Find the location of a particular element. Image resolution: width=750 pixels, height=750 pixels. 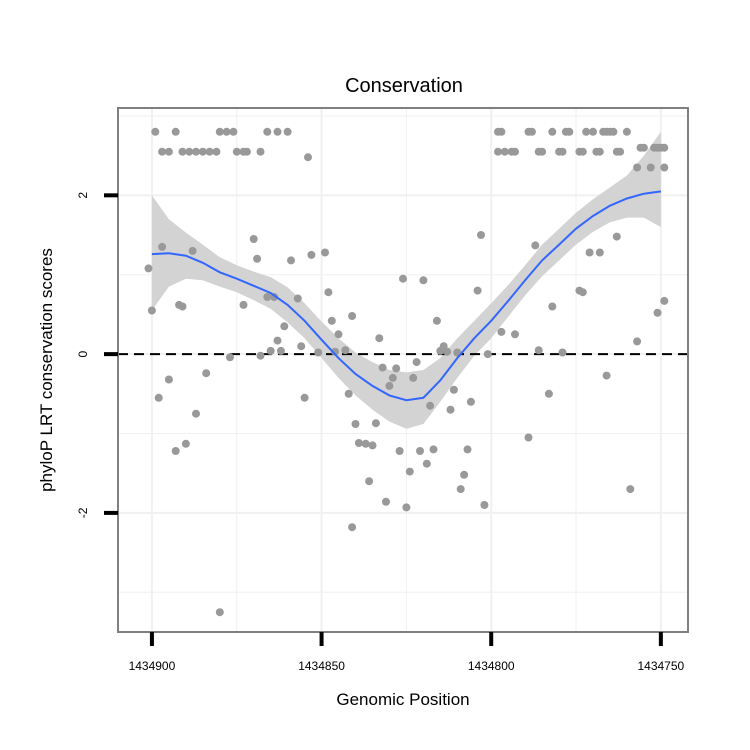

y-tick-label: 0 is located at coordinates (83, 353).